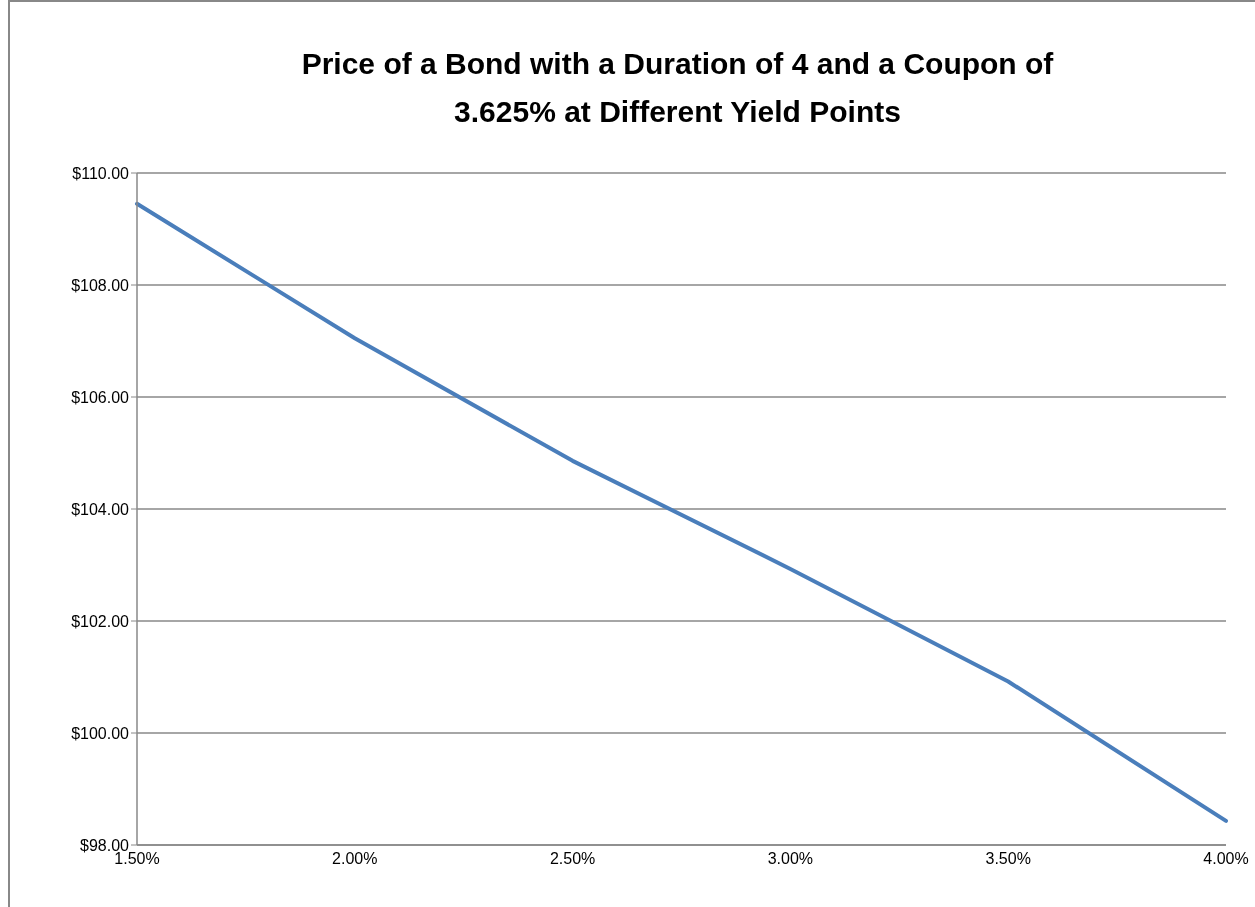 This screenshot has width=1255, height=907. I want to click on y-tick-label: $106.00, so click(100, 397).